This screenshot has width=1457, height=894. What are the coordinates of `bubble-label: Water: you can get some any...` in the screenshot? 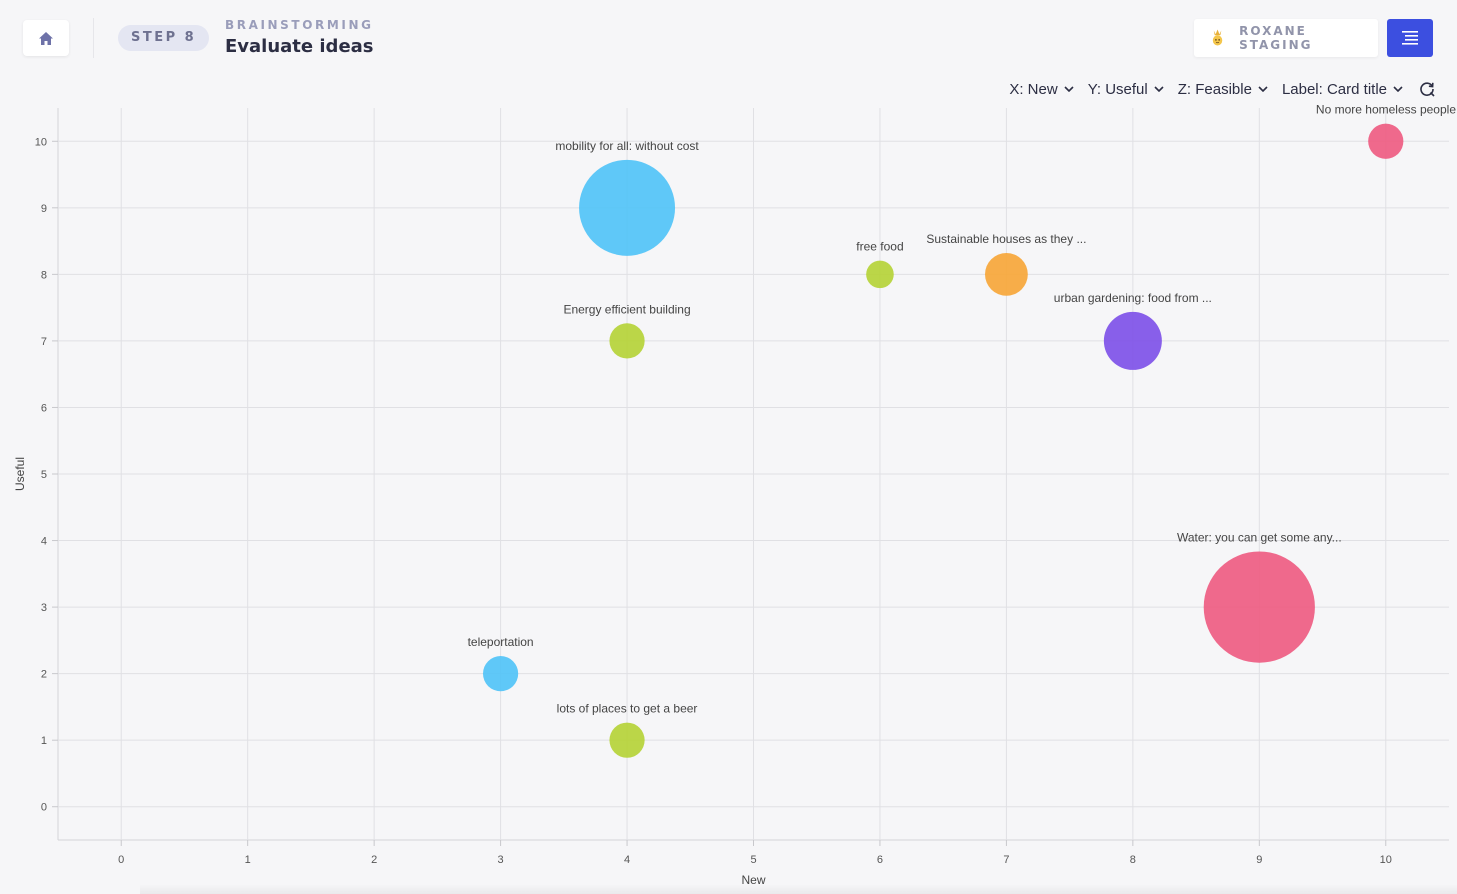 It's located at (1259, 537).